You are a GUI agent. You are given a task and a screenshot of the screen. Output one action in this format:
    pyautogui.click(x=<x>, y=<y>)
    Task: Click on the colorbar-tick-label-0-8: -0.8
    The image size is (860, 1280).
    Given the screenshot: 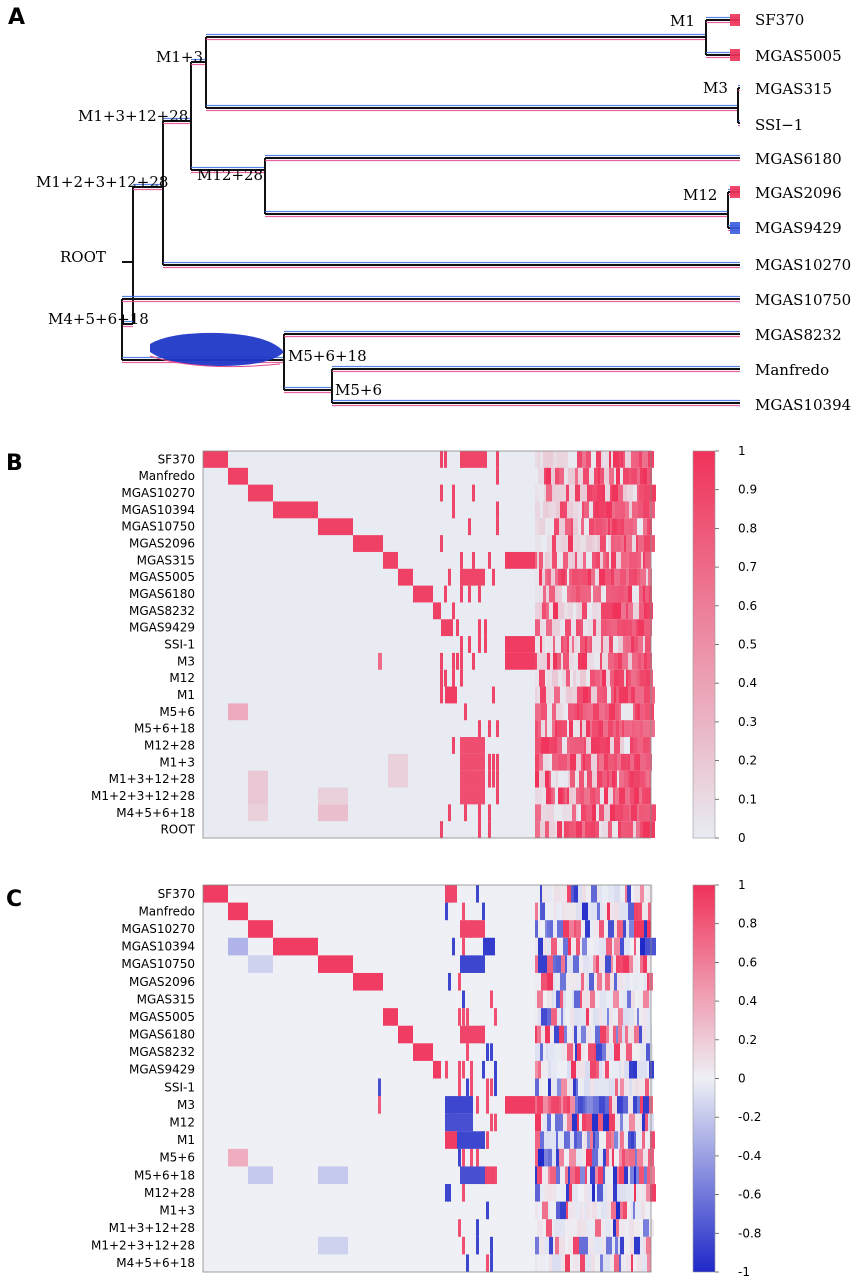 What is the action you would take?
    pyautogui.click(x=749, y=1233)
    